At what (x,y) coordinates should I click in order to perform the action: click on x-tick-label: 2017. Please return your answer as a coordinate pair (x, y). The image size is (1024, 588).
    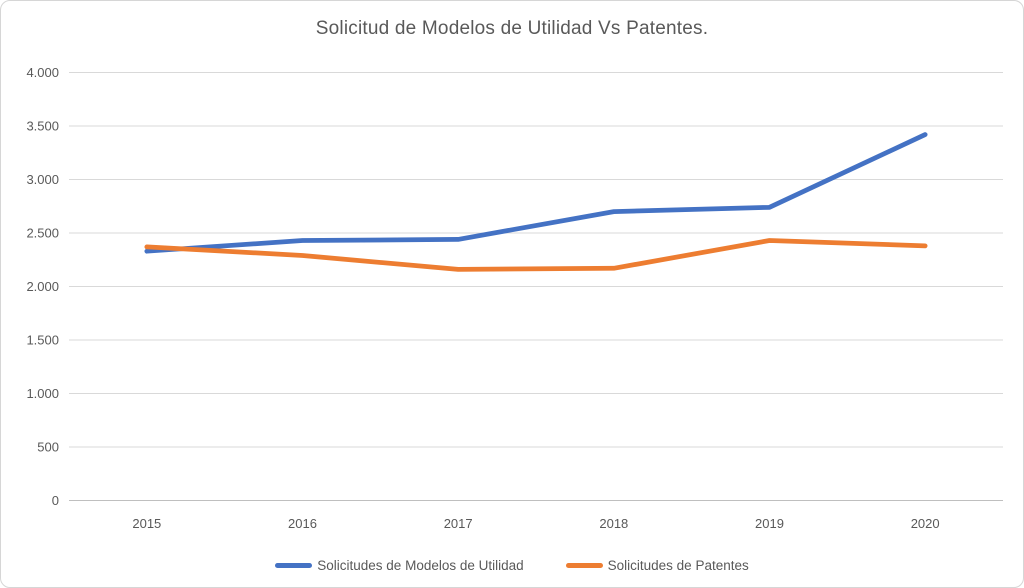
    Looking at the image, I should click on (458, 523).